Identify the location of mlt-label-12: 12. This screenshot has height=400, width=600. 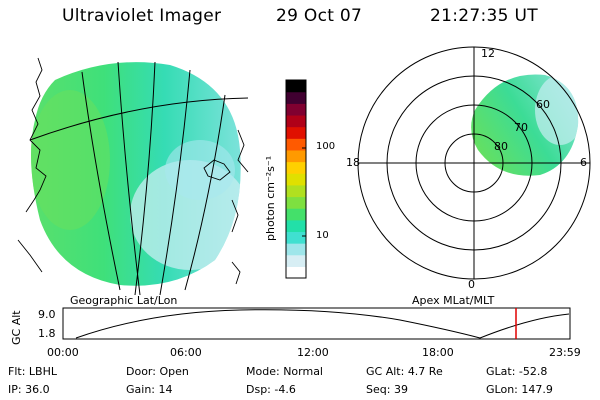
(488, 53).